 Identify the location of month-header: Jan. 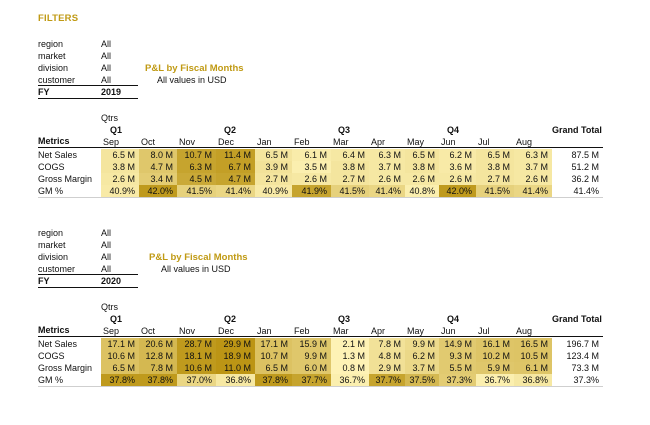
(264, 142).